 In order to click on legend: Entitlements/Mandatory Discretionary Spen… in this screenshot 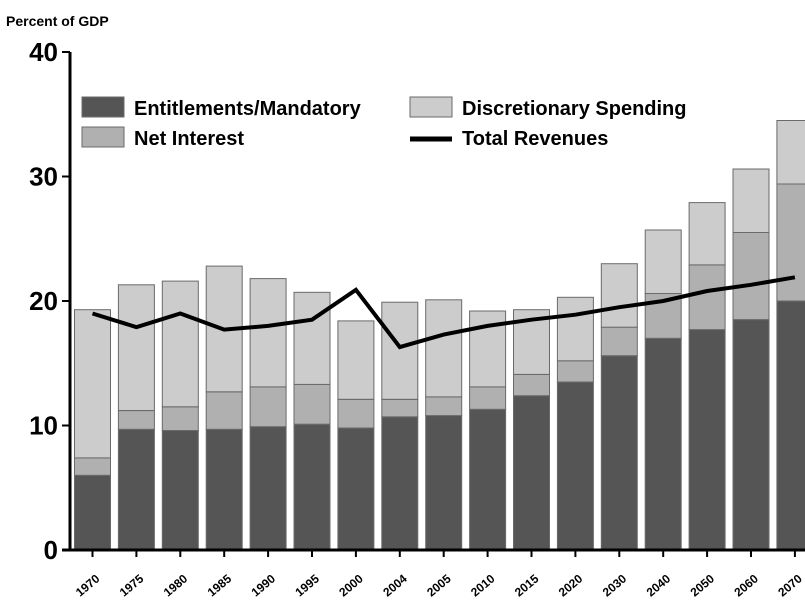, I will do `click(384, 123)`.